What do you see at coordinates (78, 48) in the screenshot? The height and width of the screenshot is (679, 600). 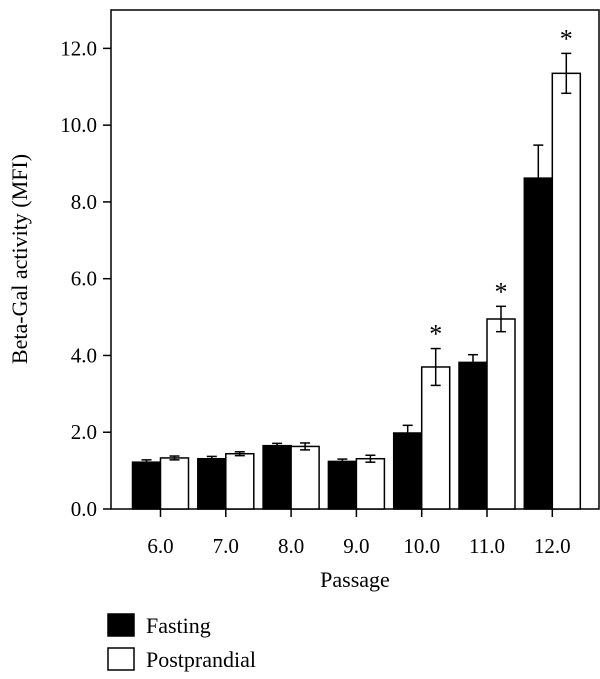 I see `y-tick-label: 12.0` at bounding box center [78, 48].